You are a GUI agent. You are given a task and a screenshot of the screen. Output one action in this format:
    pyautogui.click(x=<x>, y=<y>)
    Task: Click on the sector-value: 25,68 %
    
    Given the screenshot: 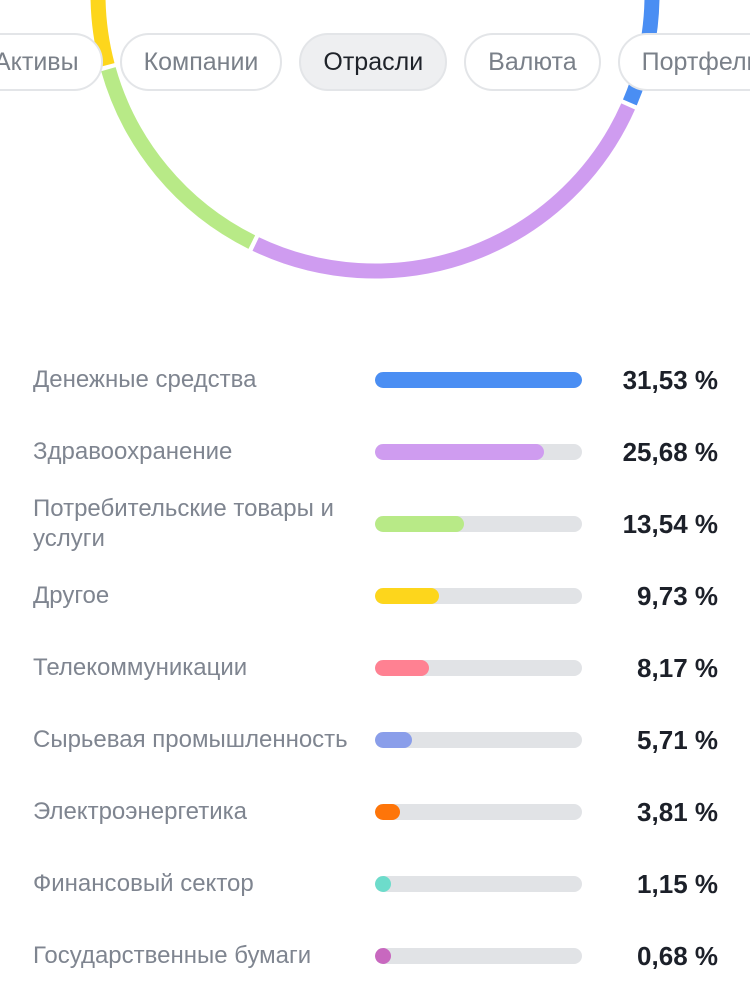 What is the action you would take?
    pyautogui.click(x=670, y=451)
    